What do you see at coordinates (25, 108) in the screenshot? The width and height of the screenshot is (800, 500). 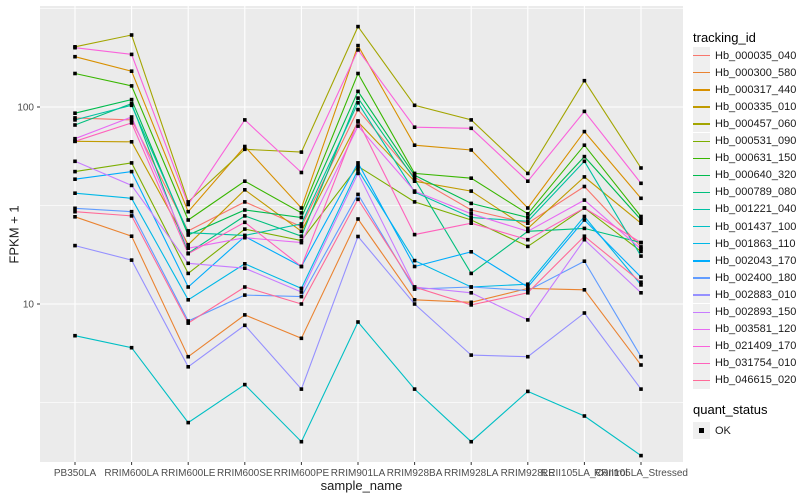 I see `y-tick-label: 100` at bounding box center [25, 108].